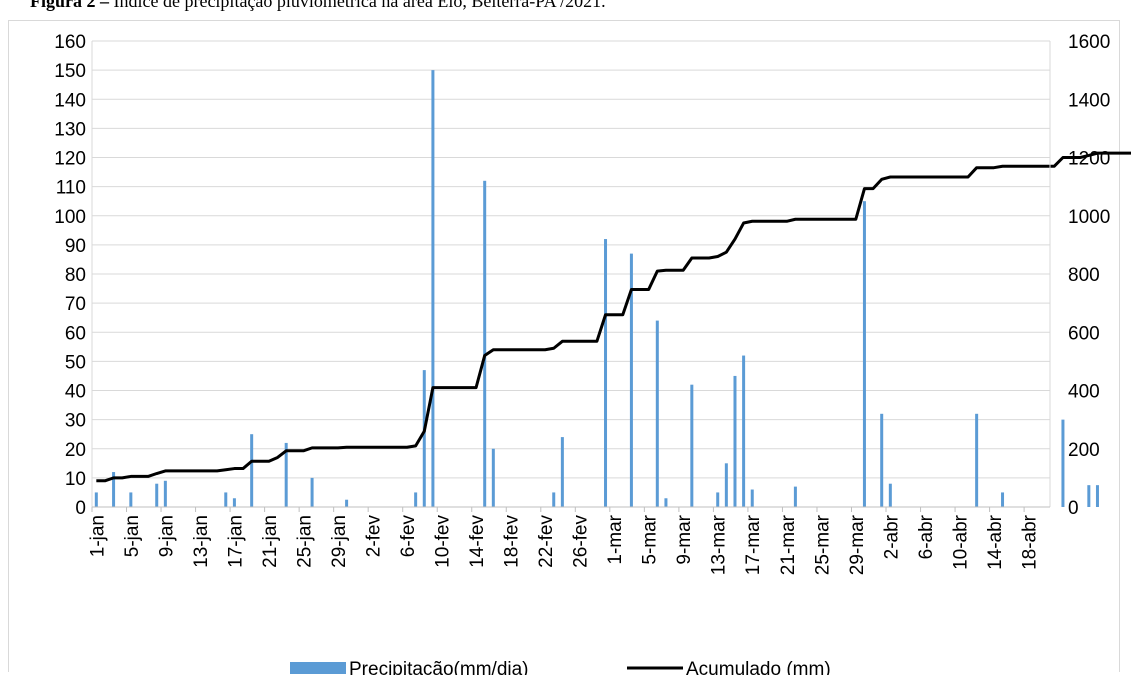  I want to click on x-tick-label: 18-abr, so click(1029, 542).